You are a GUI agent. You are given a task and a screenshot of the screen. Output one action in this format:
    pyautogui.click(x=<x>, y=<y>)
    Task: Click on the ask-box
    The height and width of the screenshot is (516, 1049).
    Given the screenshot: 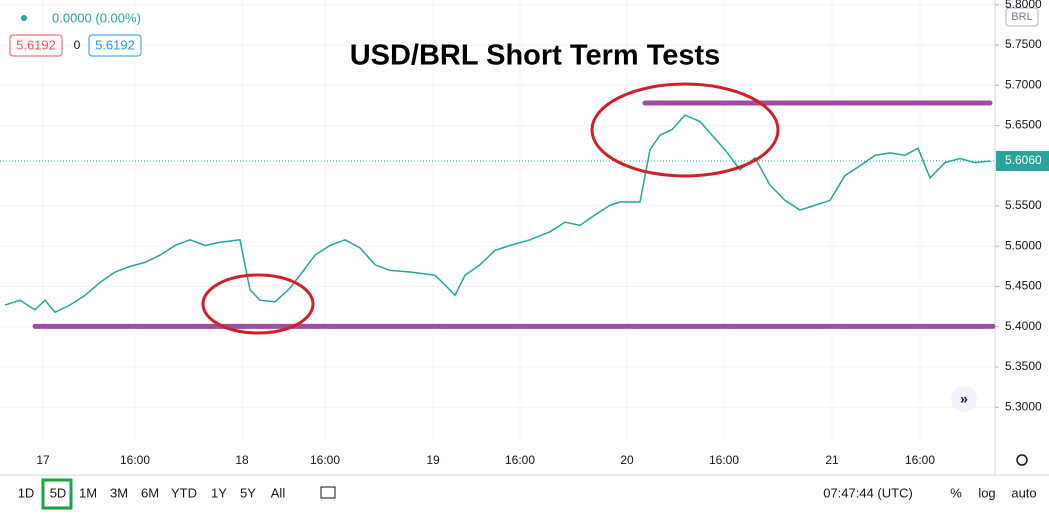 What is the action you would take?
    pyautogui.click(x=115, y=45)
    